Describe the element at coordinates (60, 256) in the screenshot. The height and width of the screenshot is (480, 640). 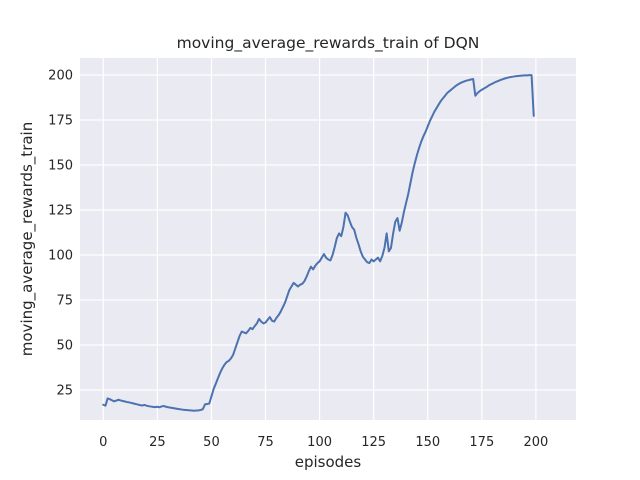
I see `y-tick-label: 100` at that location.